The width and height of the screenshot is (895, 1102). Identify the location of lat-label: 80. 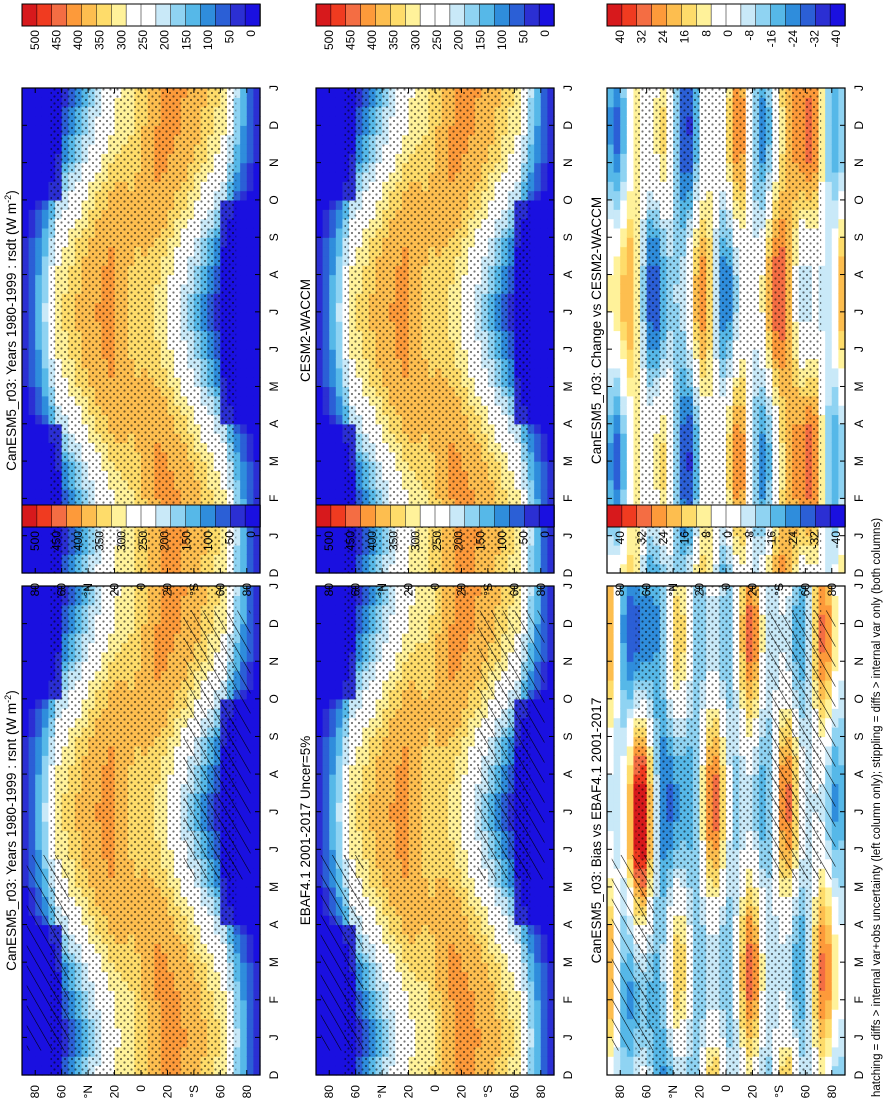
(35, 590).